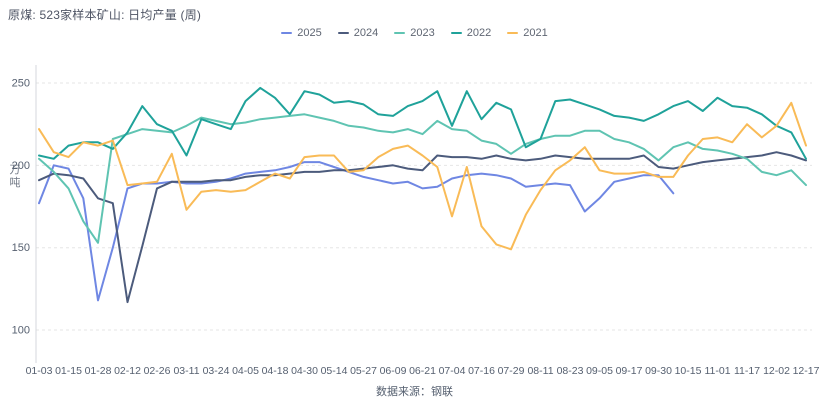 The width and height of the screenshot is (829, 404). I want to click on legend-item-2021: 2021, so click(527, 33).